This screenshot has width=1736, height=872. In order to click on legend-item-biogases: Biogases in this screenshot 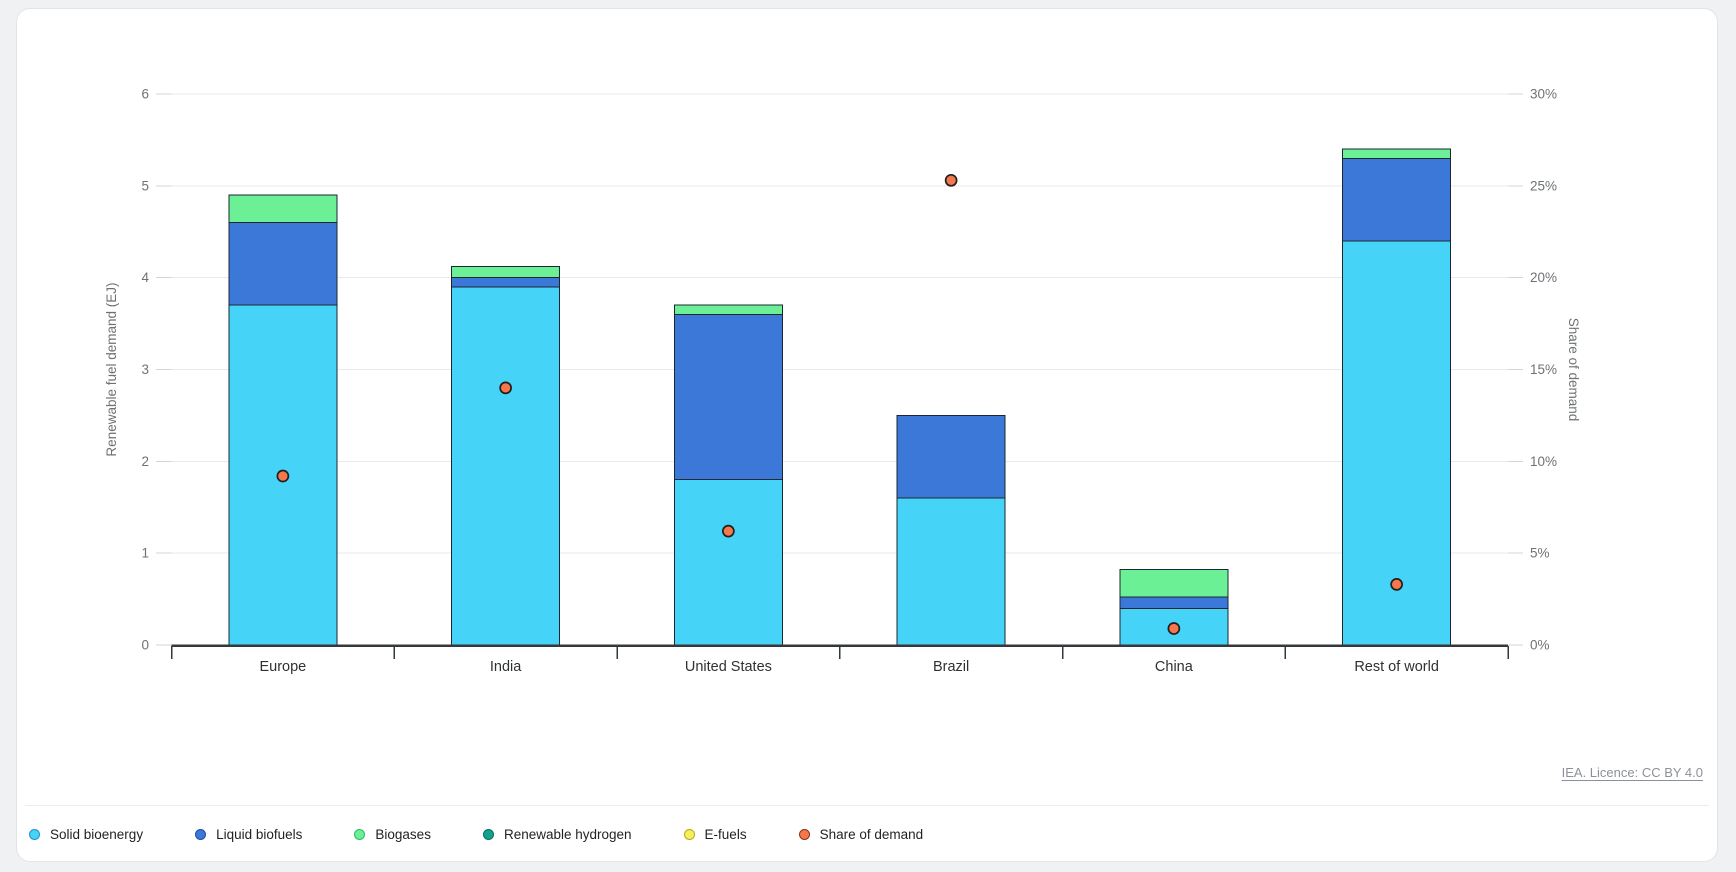, I will do `click(392, 834)`.